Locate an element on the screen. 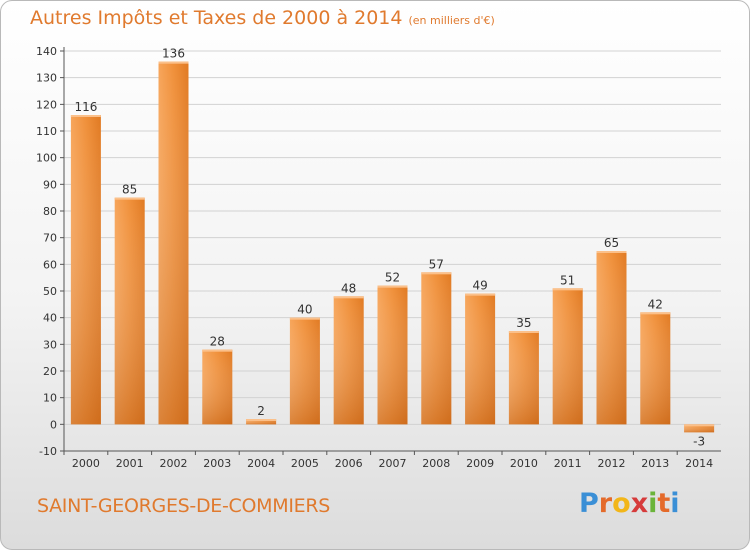 The width and height of the screenshot is (750, 550). bar-shade-2005 is located at coordinates (304, 371).